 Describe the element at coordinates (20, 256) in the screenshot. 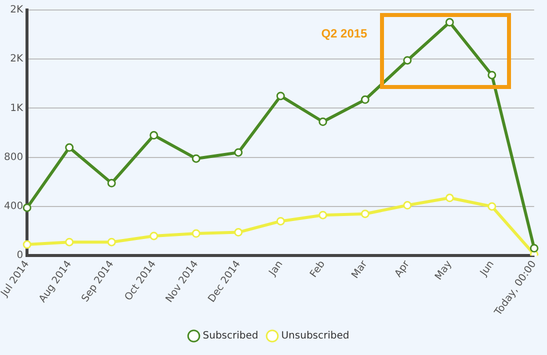

I see `y-tick-label: 0` at that location.